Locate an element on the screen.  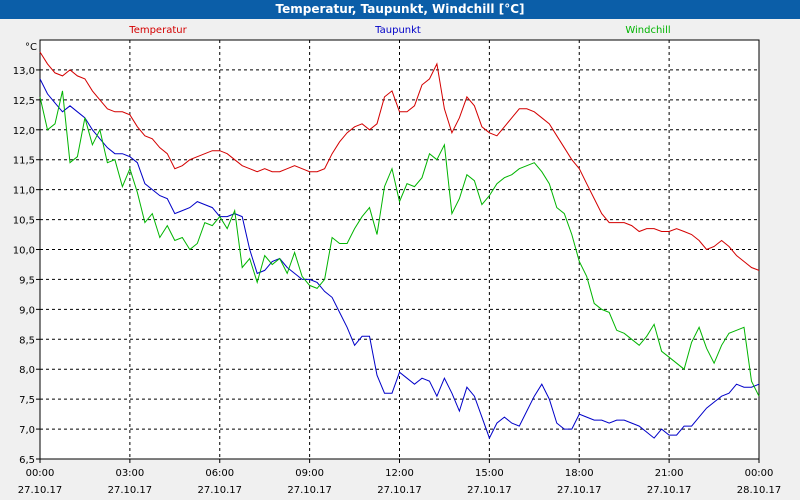
y-tick-label: 9,5 is located at coordinates (27, 280).